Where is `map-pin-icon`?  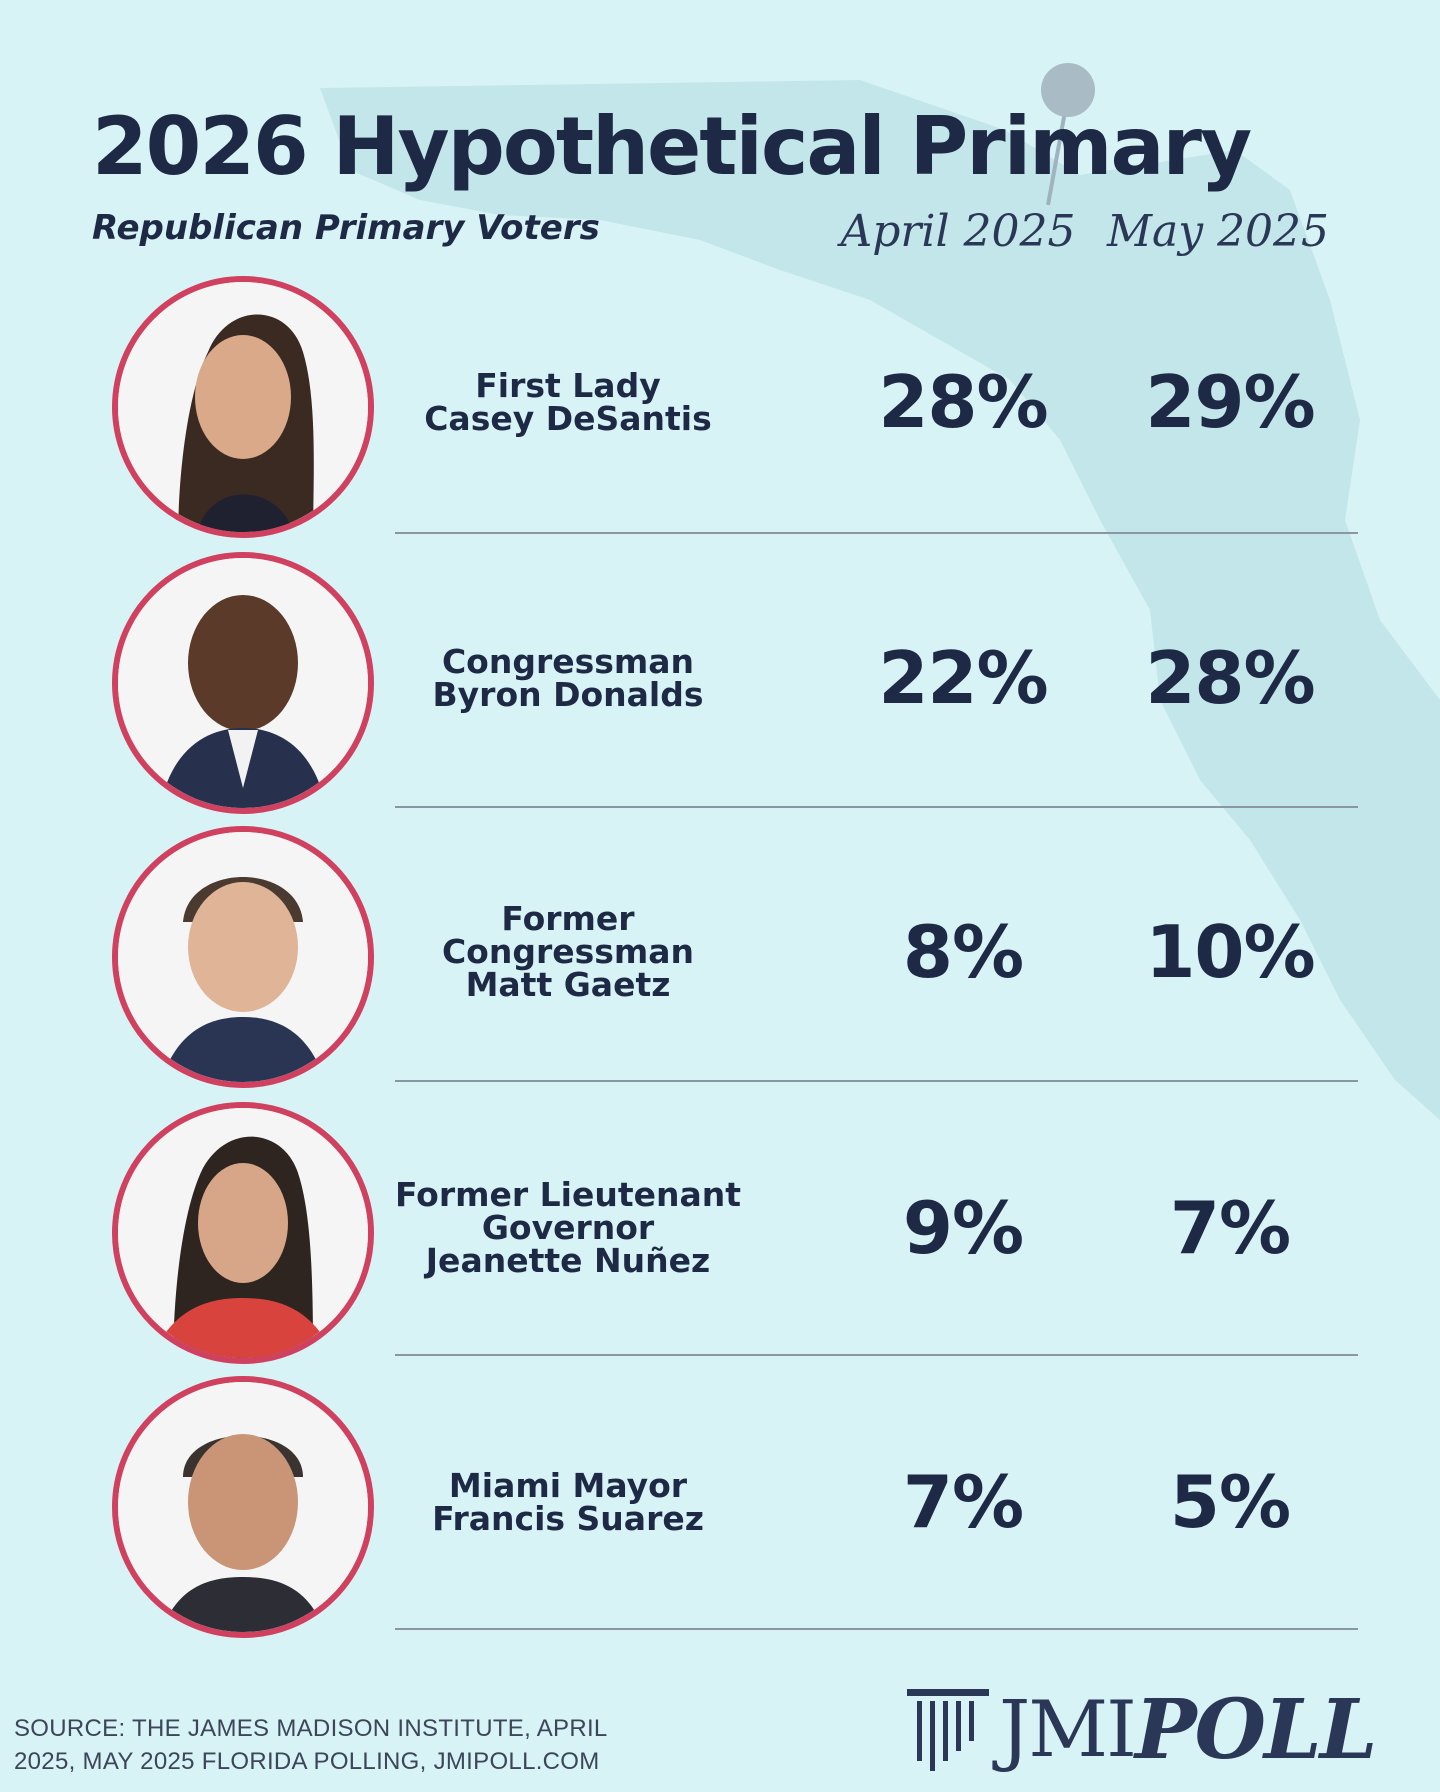
map-pin-icon is located at coordinates (1068, 90).